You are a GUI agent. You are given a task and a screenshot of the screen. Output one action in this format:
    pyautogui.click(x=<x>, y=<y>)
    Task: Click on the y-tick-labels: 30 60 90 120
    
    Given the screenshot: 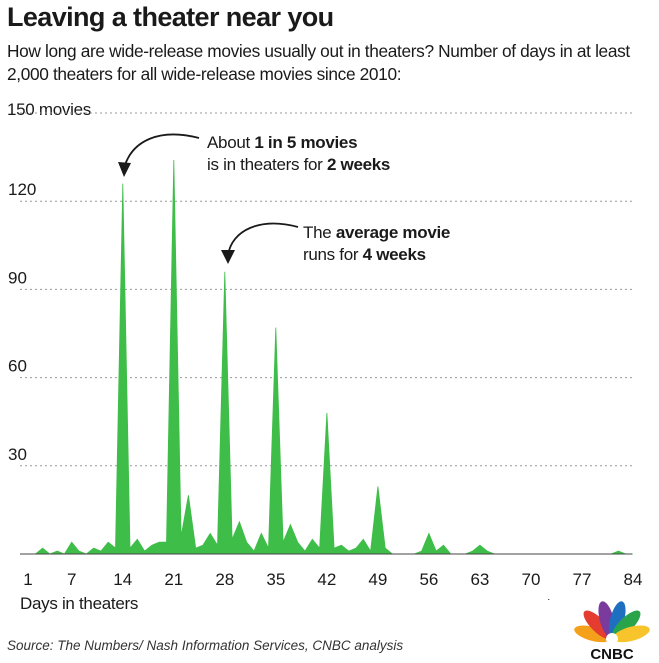 What is the action you would take?
    pyautogui.click(x=22, y=322)
    